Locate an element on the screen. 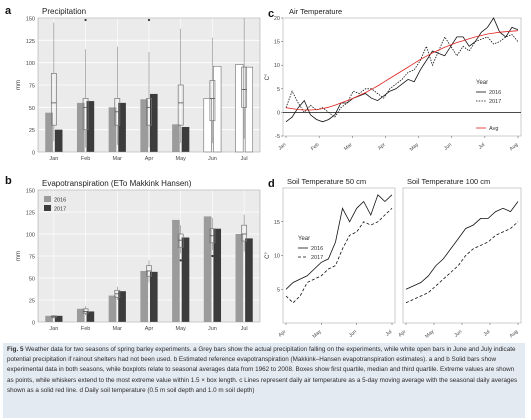 The height and width of the screenshot is (420, 531). legend-label: Avg is located at coordinates (493, 129).